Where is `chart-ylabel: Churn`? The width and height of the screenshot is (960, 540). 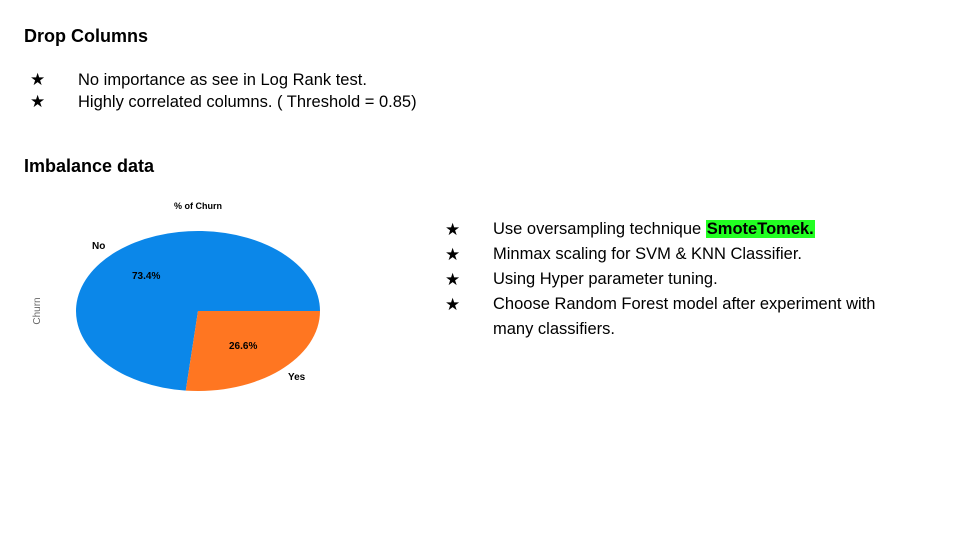 chart-ylabel: Churn is located at coordinates (37, 310).